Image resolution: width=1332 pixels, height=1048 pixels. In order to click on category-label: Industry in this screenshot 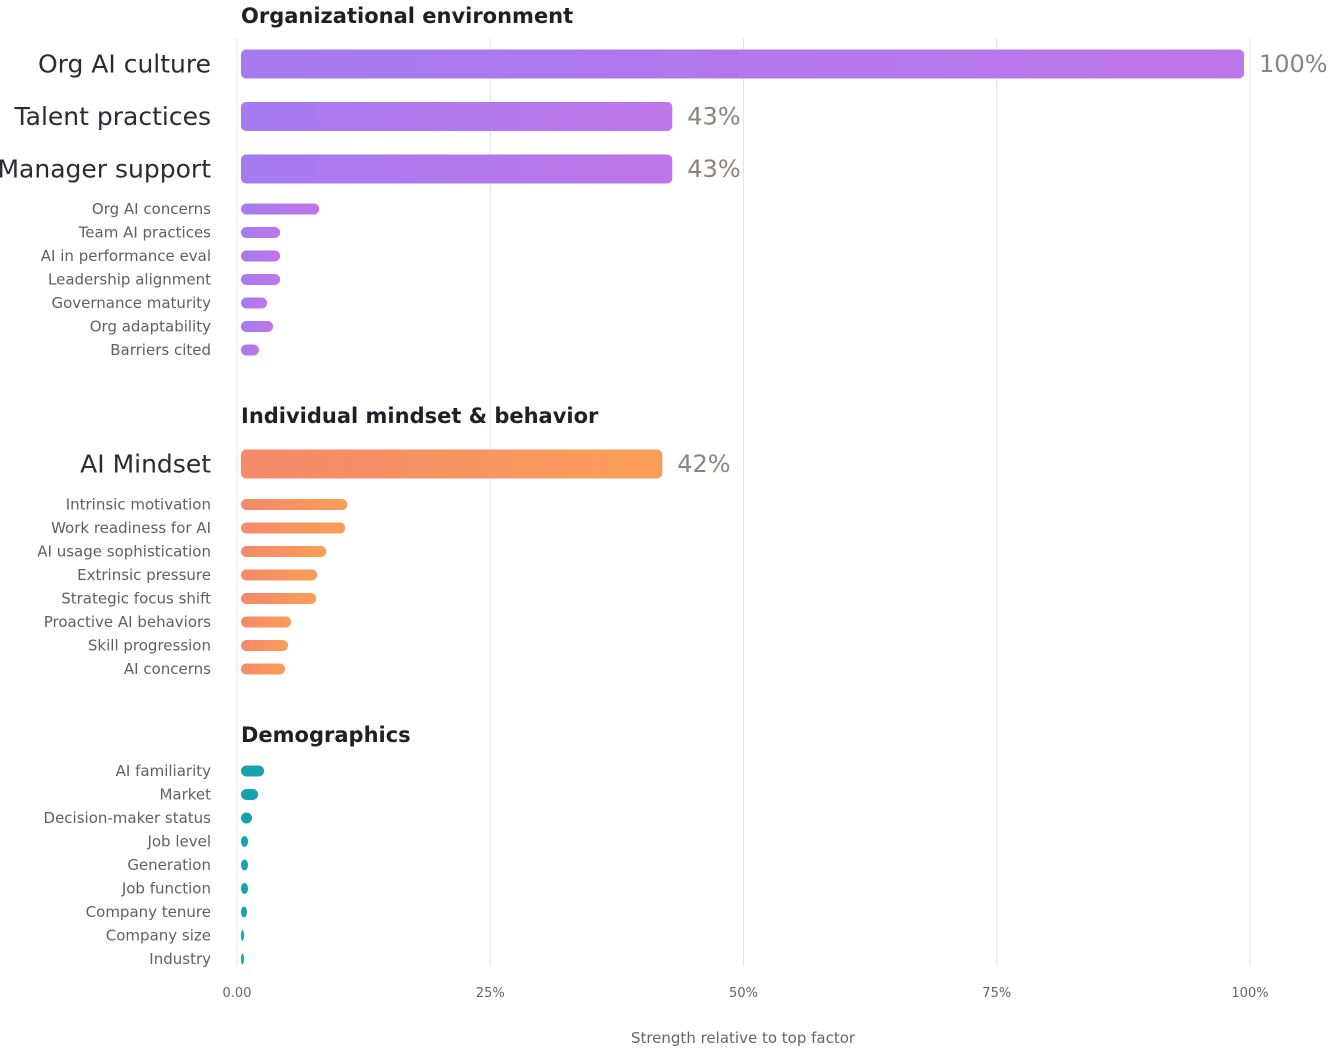, I will do `click(180, 959)`.